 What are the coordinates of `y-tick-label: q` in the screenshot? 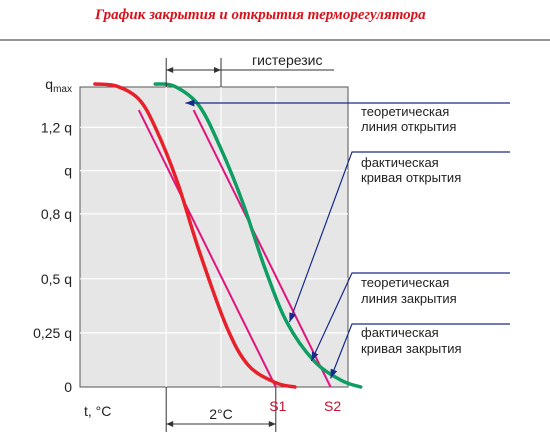 It's located at (68, 171).